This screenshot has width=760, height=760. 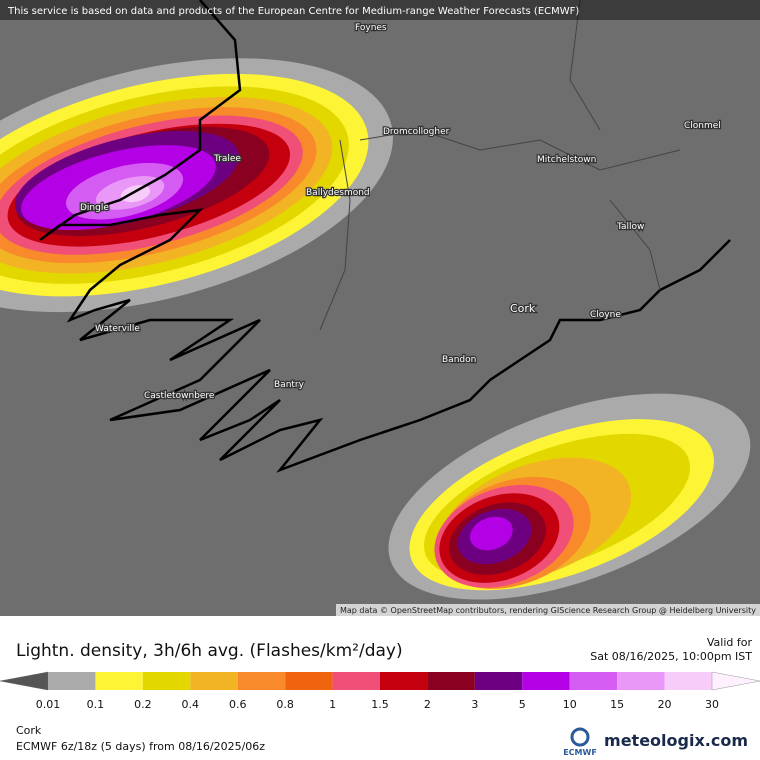 What do you see at coordinates (676, 740) in the screenshot?
I see `meteologix-logo: meteologix.com` at bounding box center [676, 740].